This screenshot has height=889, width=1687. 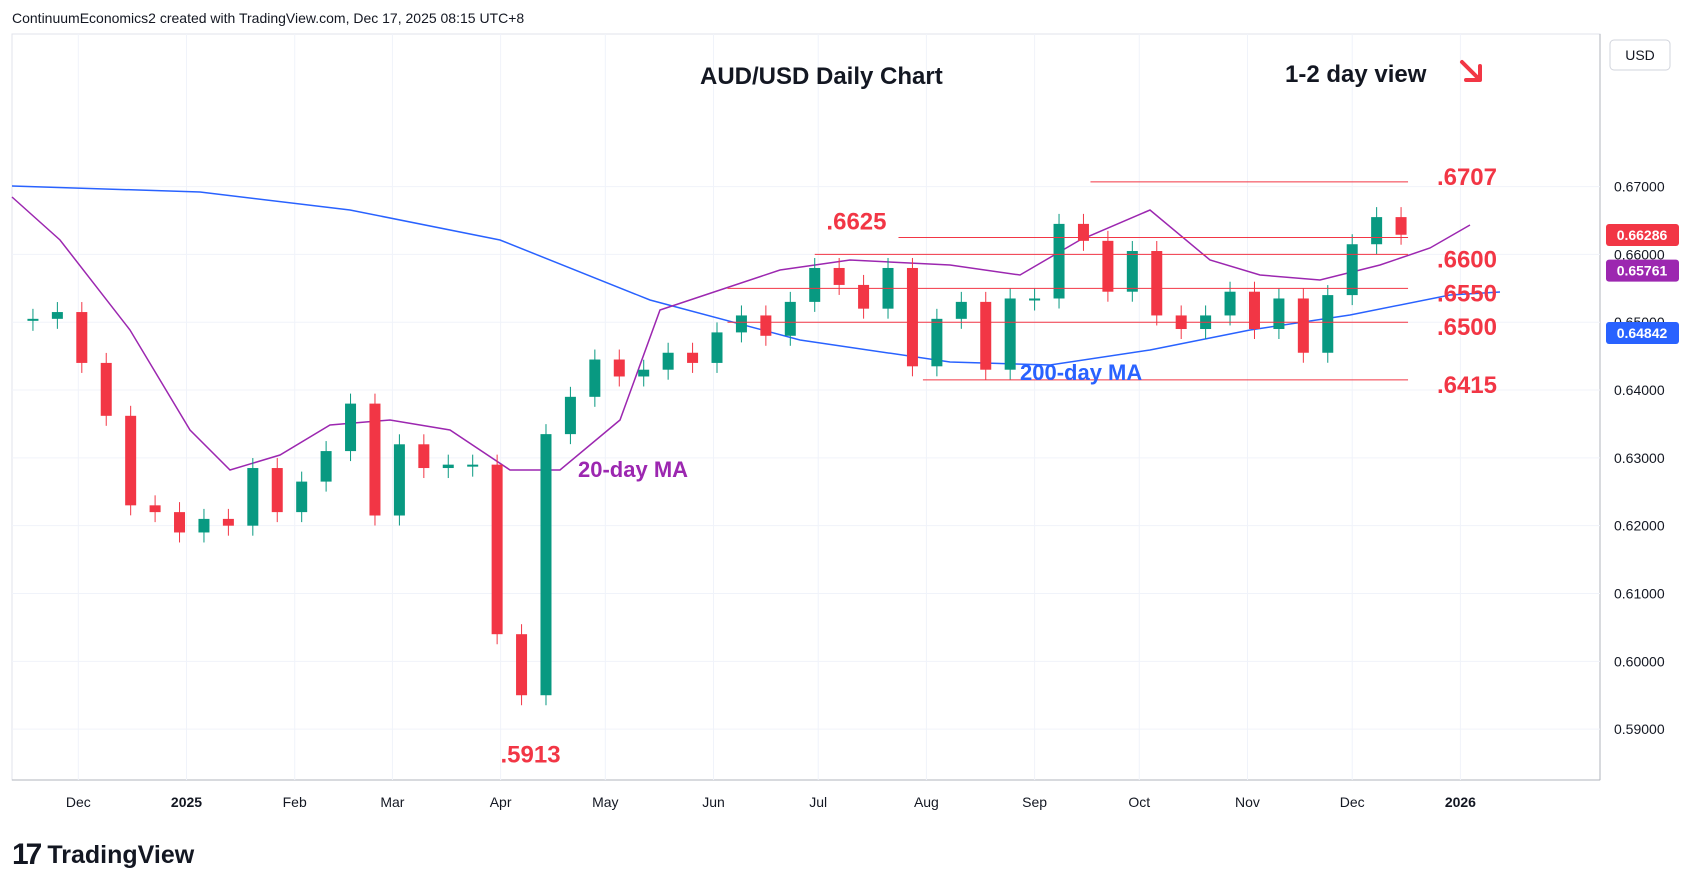 I want to click on price-badge-label: 0.65761, so click(x=1642, y=271).